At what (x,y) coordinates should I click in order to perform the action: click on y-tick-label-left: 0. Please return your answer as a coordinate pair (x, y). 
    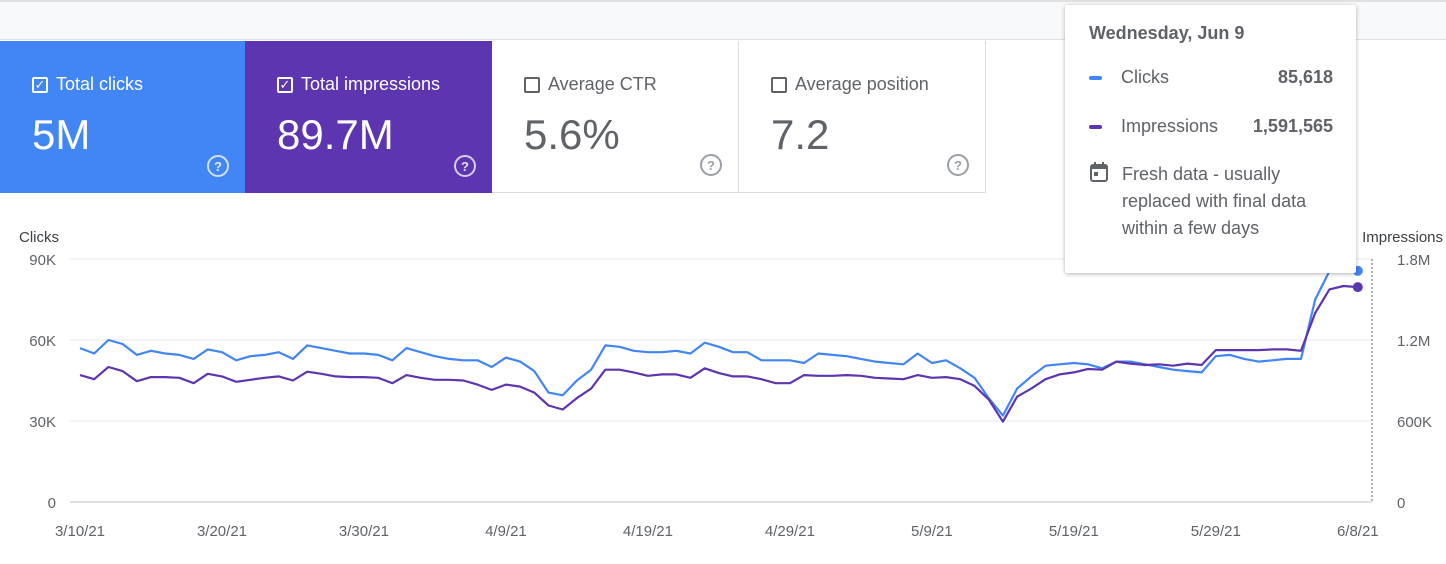
    Looking at the image, I should click on (52, 503).